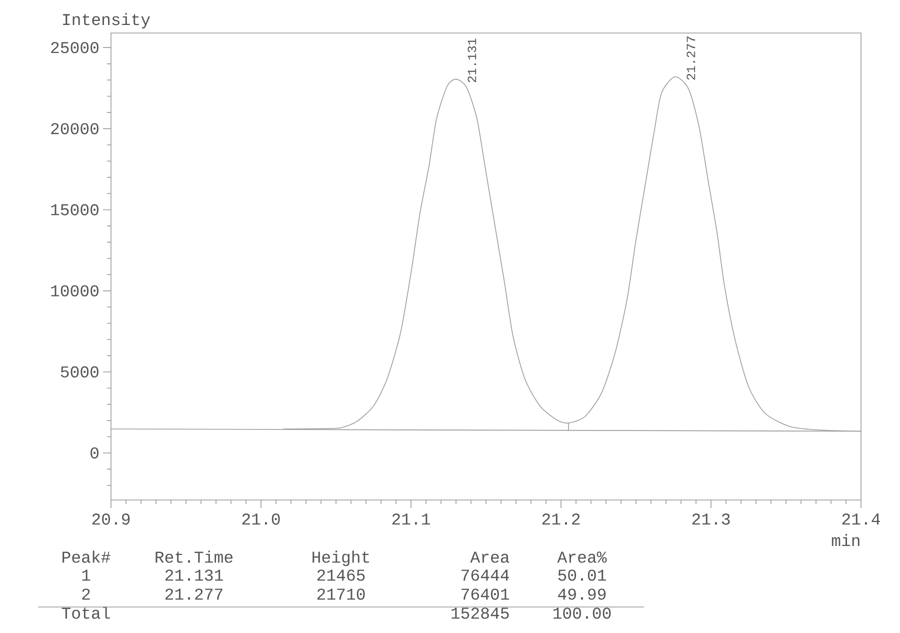 This screenshot has width=900, height=633. Describe the element at coordinates (74, 210) in the screenshot. I see `y-tick-label: 15000` at that location.